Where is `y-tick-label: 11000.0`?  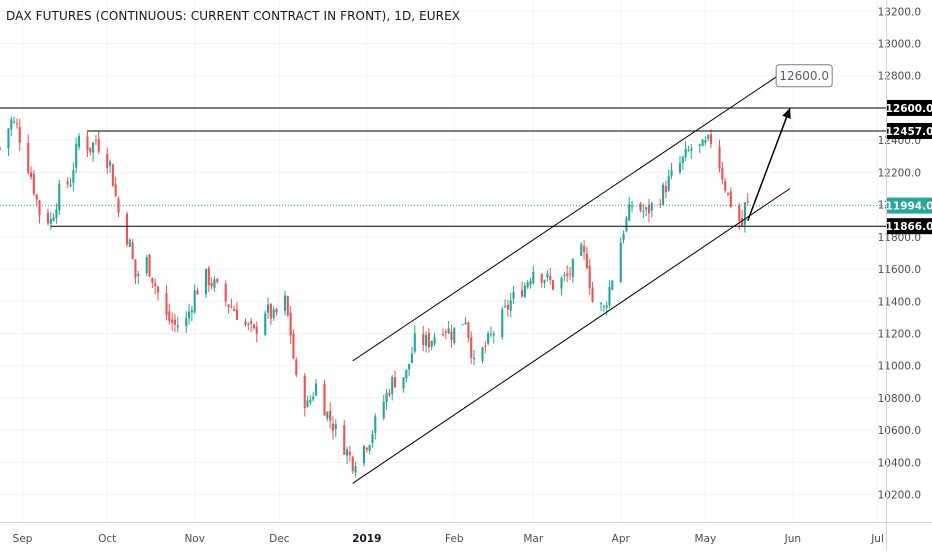 y-tick-label: 11000.0 is located at coordinates (899, 367).